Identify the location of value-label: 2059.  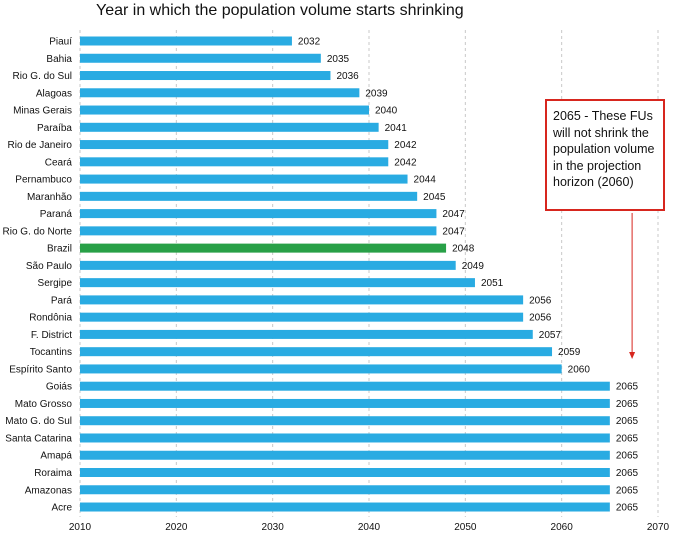
(569, 352).